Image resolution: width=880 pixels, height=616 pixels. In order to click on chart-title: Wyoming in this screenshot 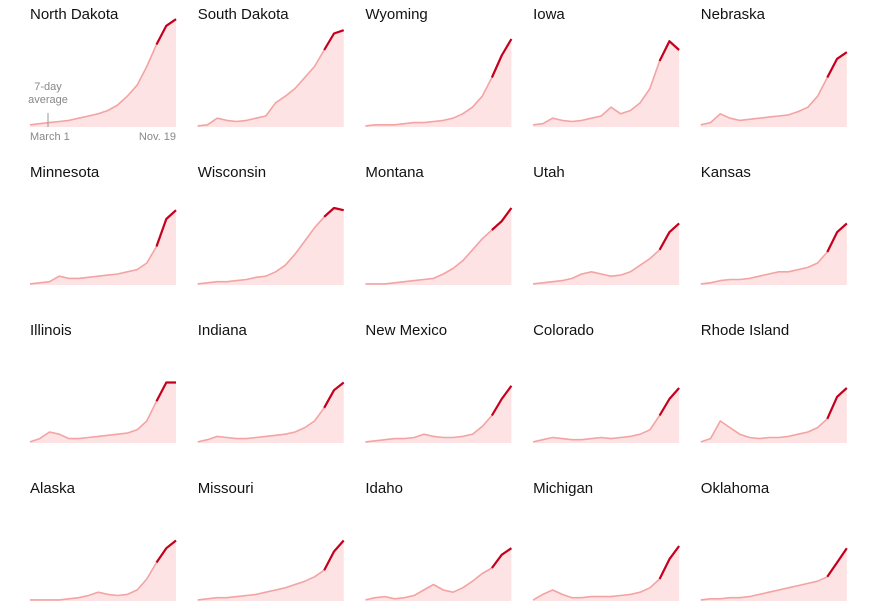, I will do `click(396, 14)`.